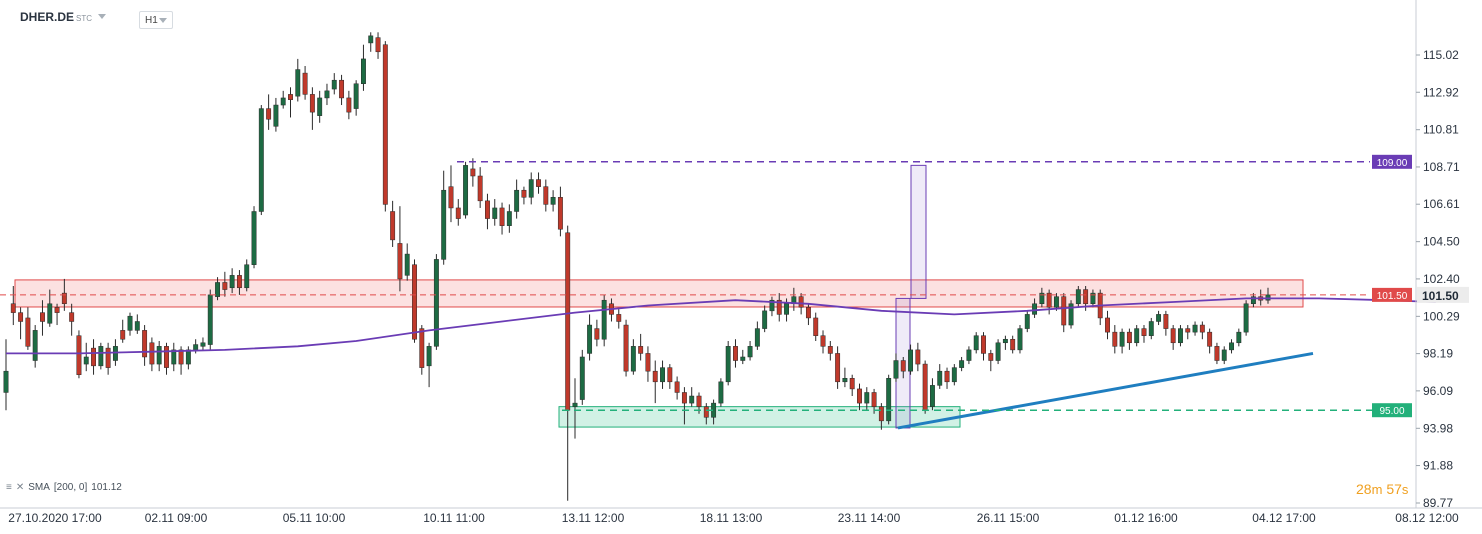  Describe the element at coordinates (151, 20) in the screenshot. I see `timeframe-value: H1` at that location.